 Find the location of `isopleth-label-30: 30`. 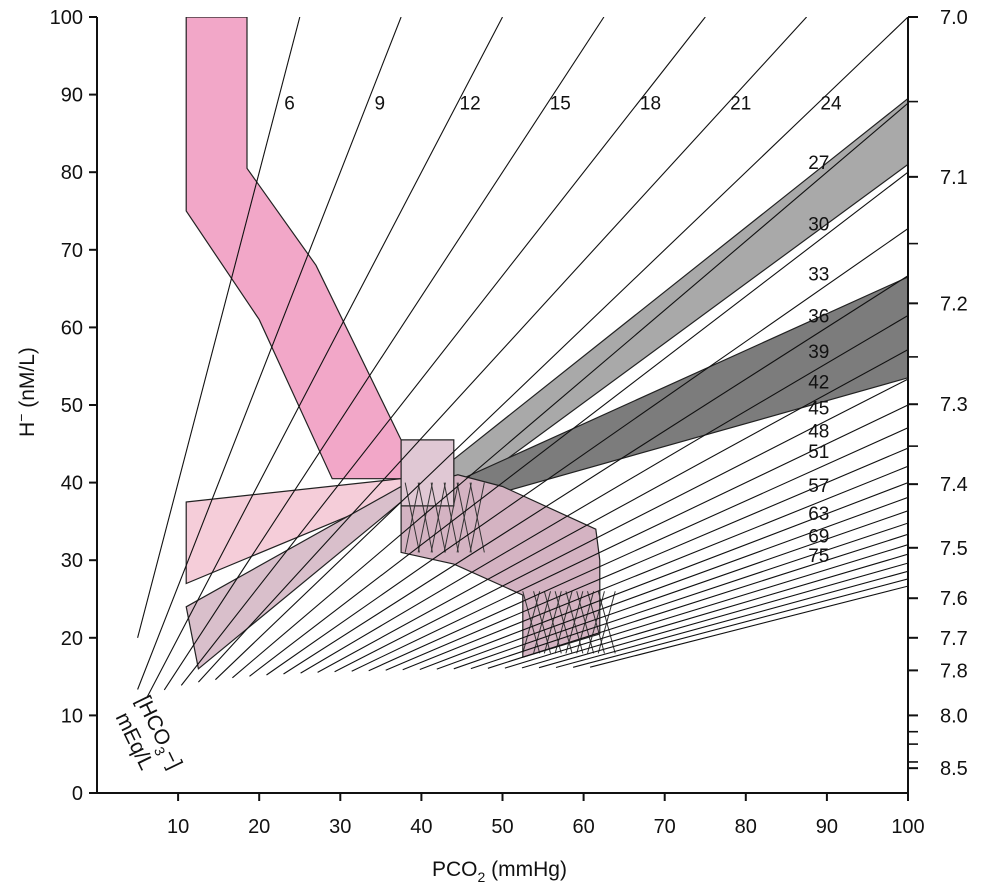

isopleth-label-30: 30 is located at coordinates (818, 224).